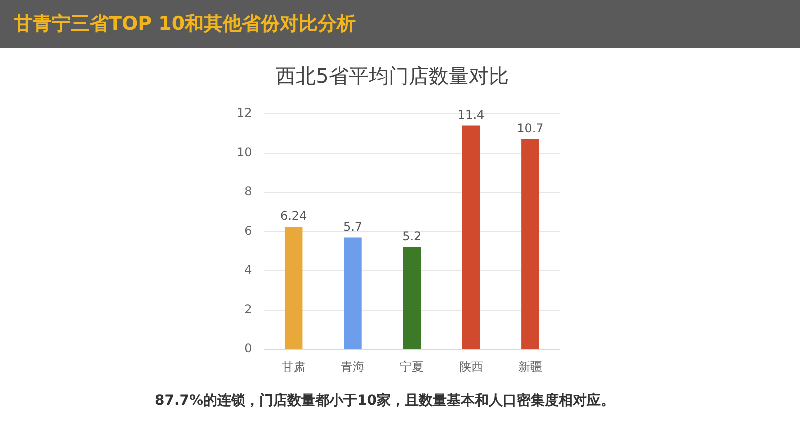  I want to click on chart-title: 甘青宁三省TOP 10和其他省份对比分析, so click(185, 24).